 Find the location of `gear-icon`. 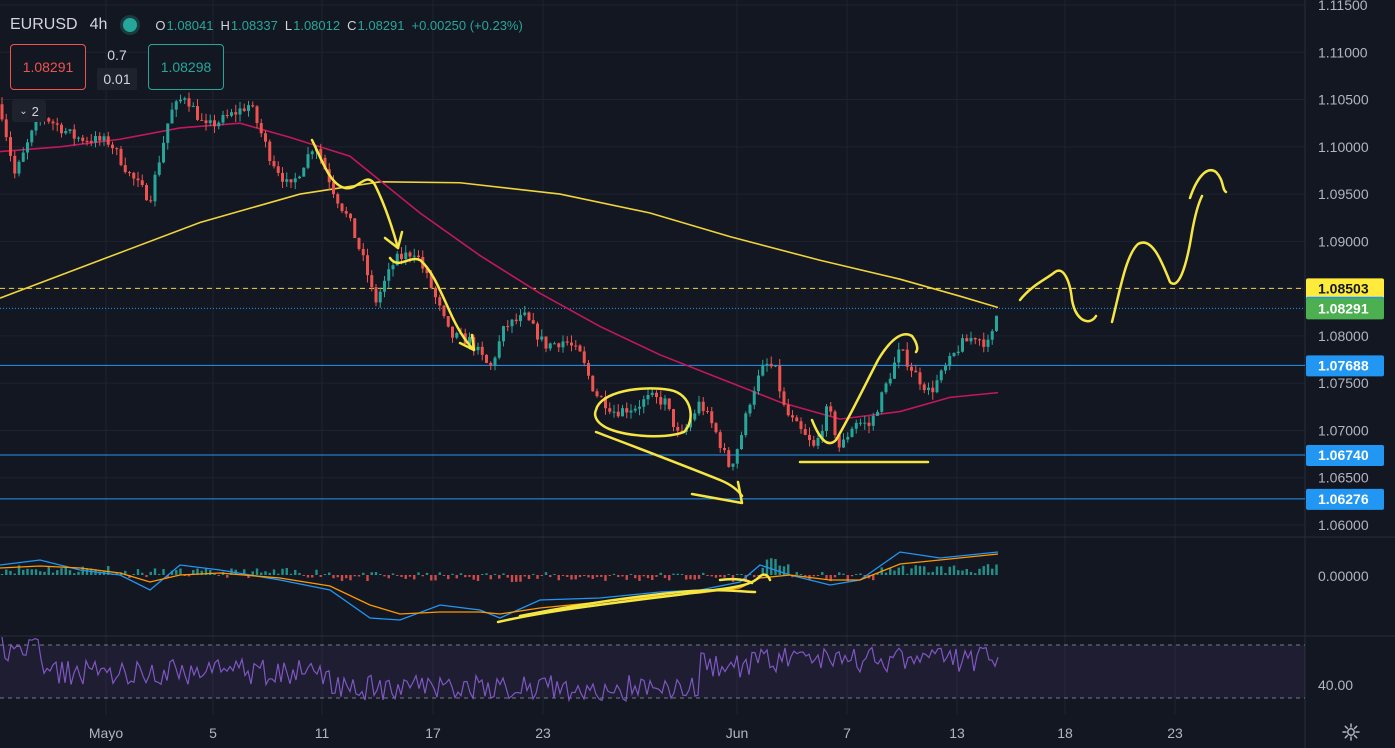

gear-icon is located at coordinates (1351, 732).